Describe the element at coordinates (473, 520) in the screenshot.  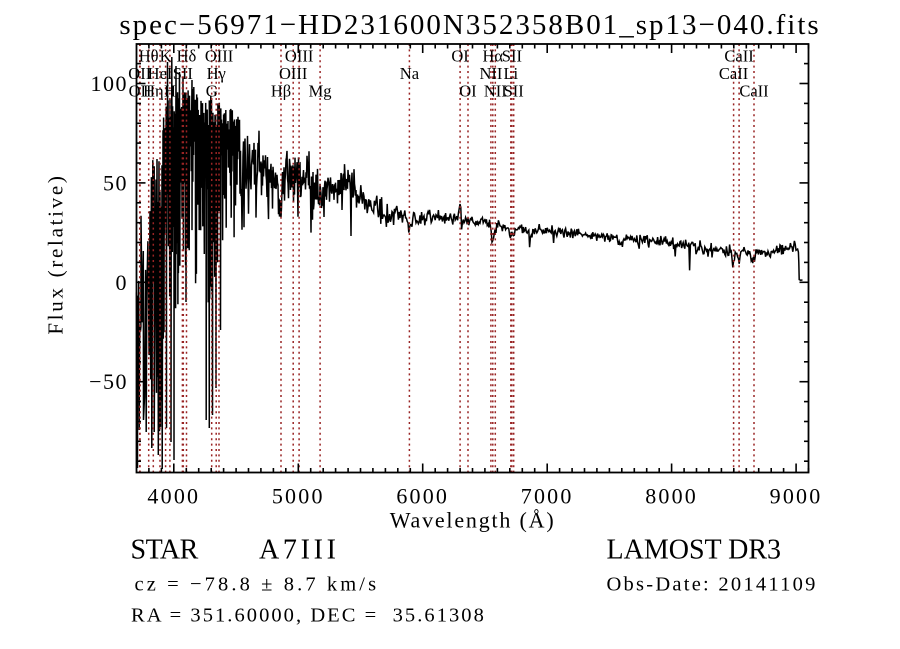
I see `svg-text: Wavelength (Å)` at that location.